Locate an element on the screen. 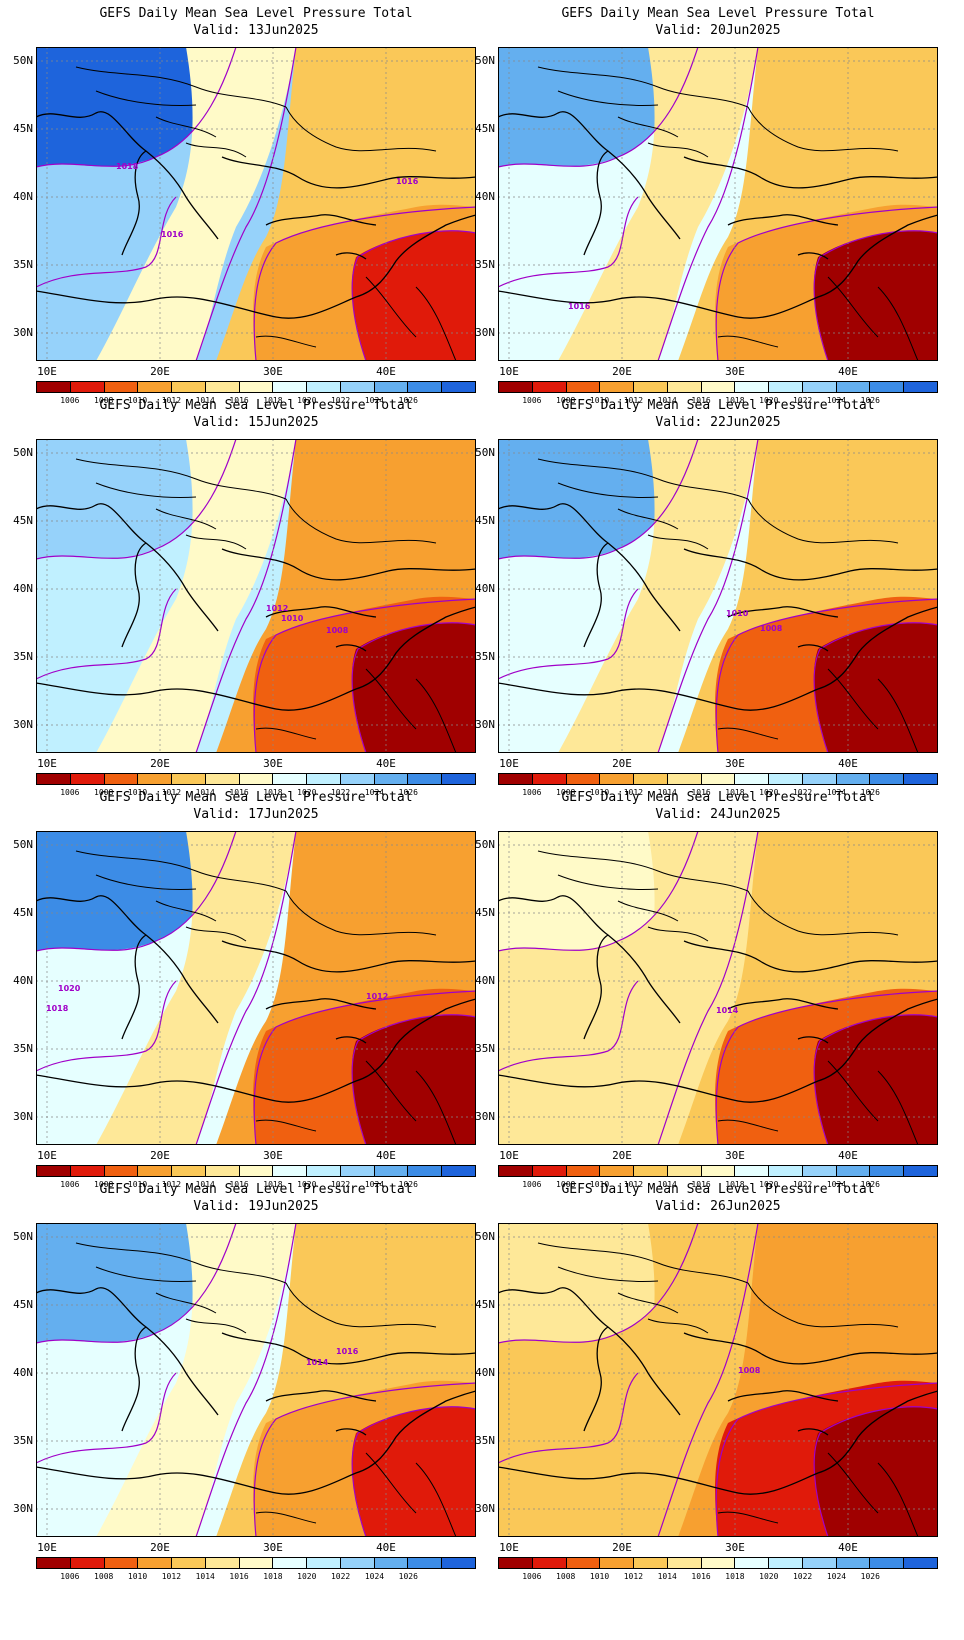  pressure-map: 1010 1008 is located at coordinates (718, 596).